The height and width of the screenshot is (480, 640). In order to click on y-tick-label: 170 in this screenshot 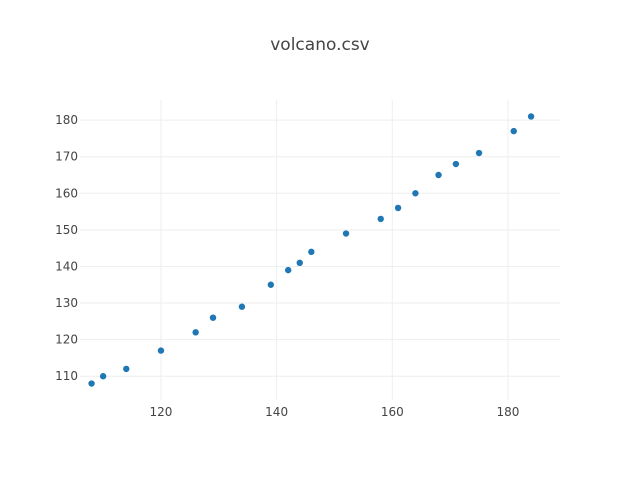, I will do `click(66, 157)`.